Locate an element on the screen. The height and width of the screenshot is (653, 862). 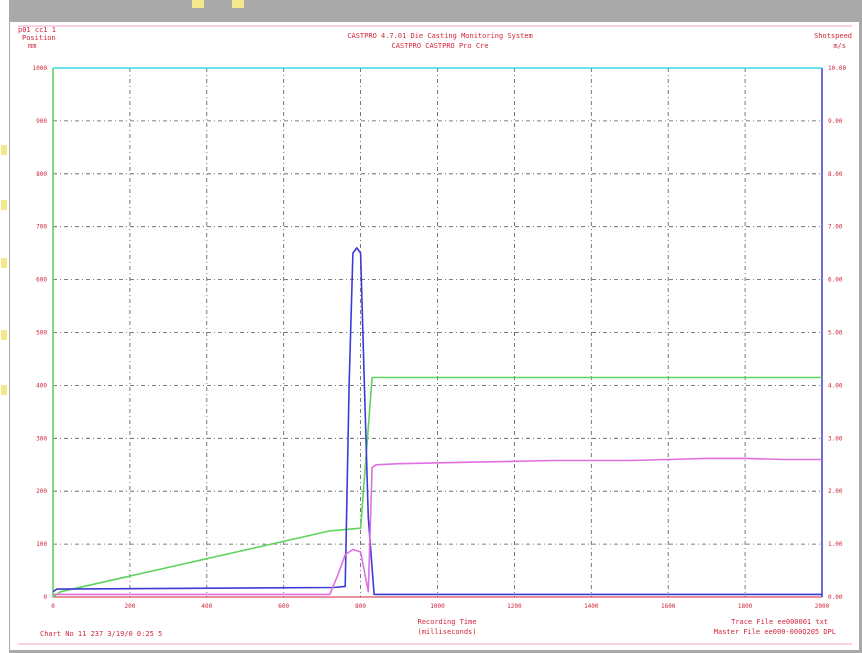
x-tick-label: 1000 is located at coordinates (437, 606).